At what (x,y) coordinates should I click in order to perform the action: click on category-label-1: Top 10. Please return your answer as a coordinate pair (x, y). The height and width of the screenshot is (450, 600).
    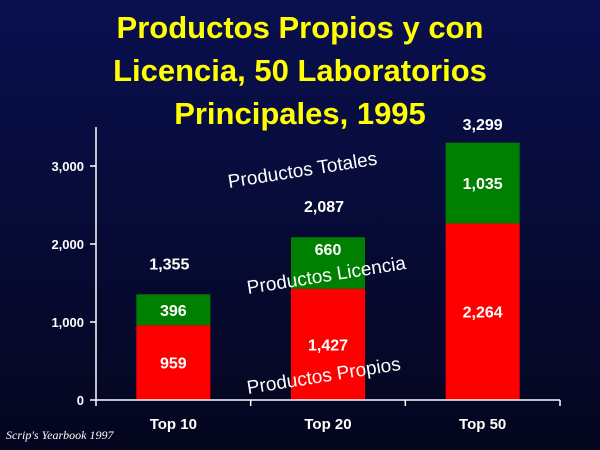
    Looking at the image, I should click on (173, 424).